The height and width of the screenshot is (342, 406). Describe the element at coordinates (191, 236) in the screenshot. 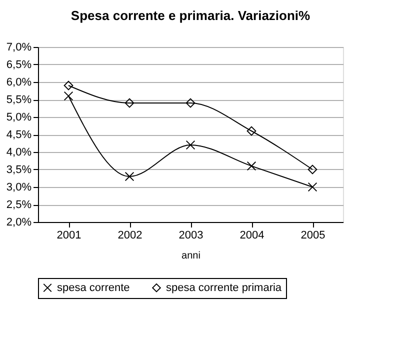

I see `x-tick-label: 2003` at that location.